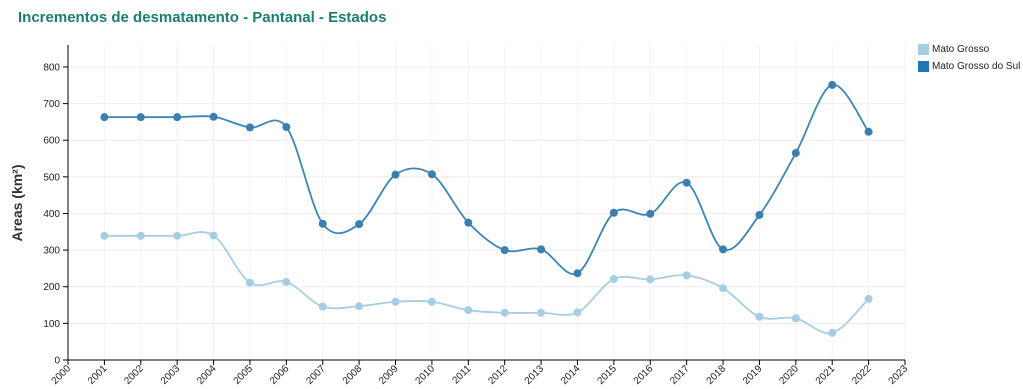 The width and height of the screenshot is (1023, 389). Describe the element at coordinates (98, 375) in the screenshot. I see `x-tick-label: 2001` at that location.